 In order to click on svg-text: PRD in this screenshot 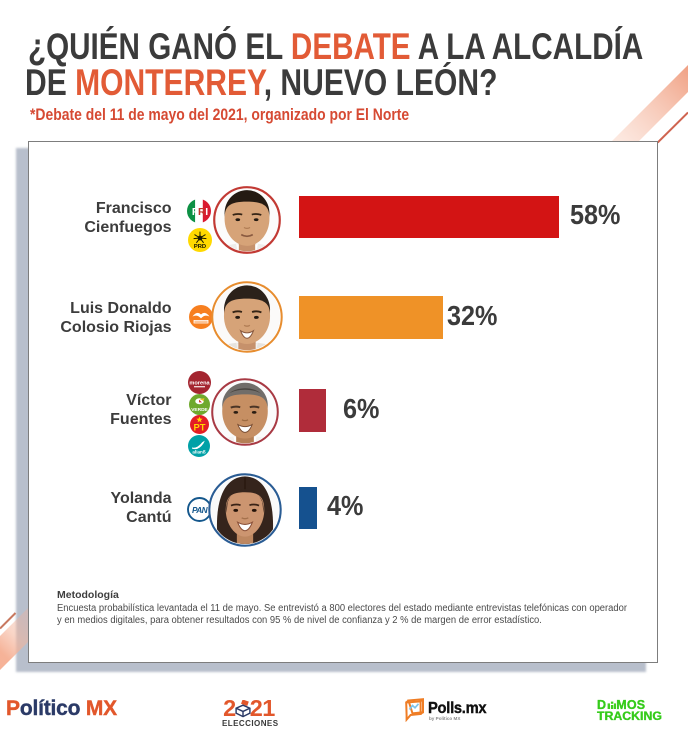, I will do `click(200, 247)`.